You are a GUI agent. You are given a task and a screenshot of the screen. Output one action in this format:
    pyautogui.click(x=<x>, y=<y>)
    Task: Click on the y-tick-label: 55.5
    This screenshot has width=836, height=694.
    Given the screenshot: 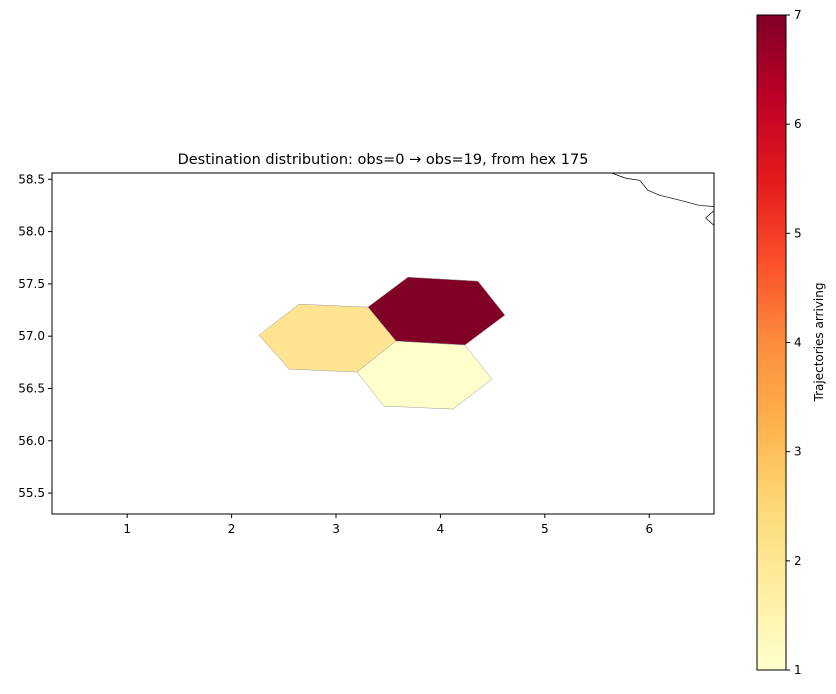 What is the action you would take?
    pyautogui.click(x=31, y=493)
    